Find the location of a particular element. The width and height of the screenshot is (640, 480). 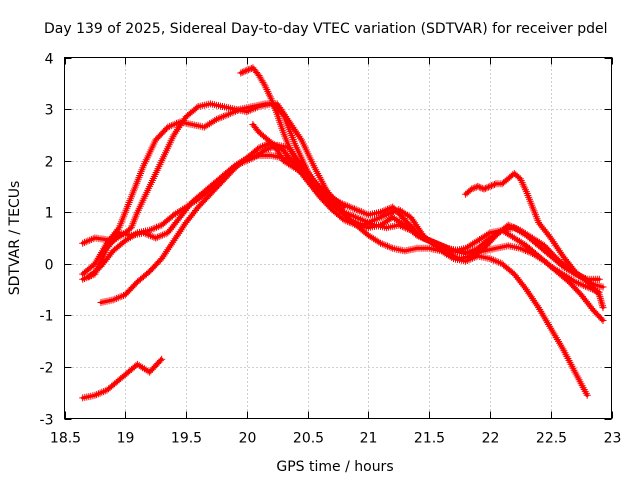

x-tick-label: 22.5 is located at coordinates (551, 439).